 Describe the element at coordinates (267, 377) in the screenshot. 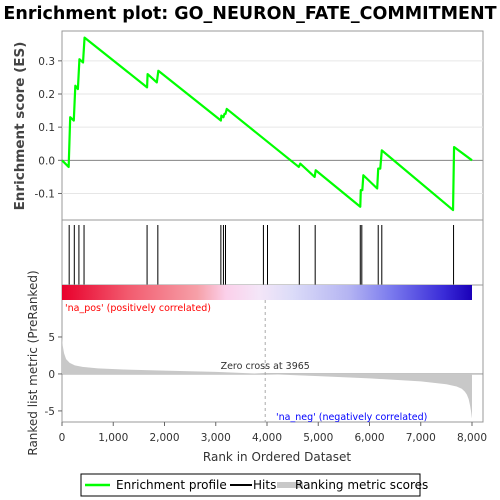

I see `ranking-metric-area` at that location.